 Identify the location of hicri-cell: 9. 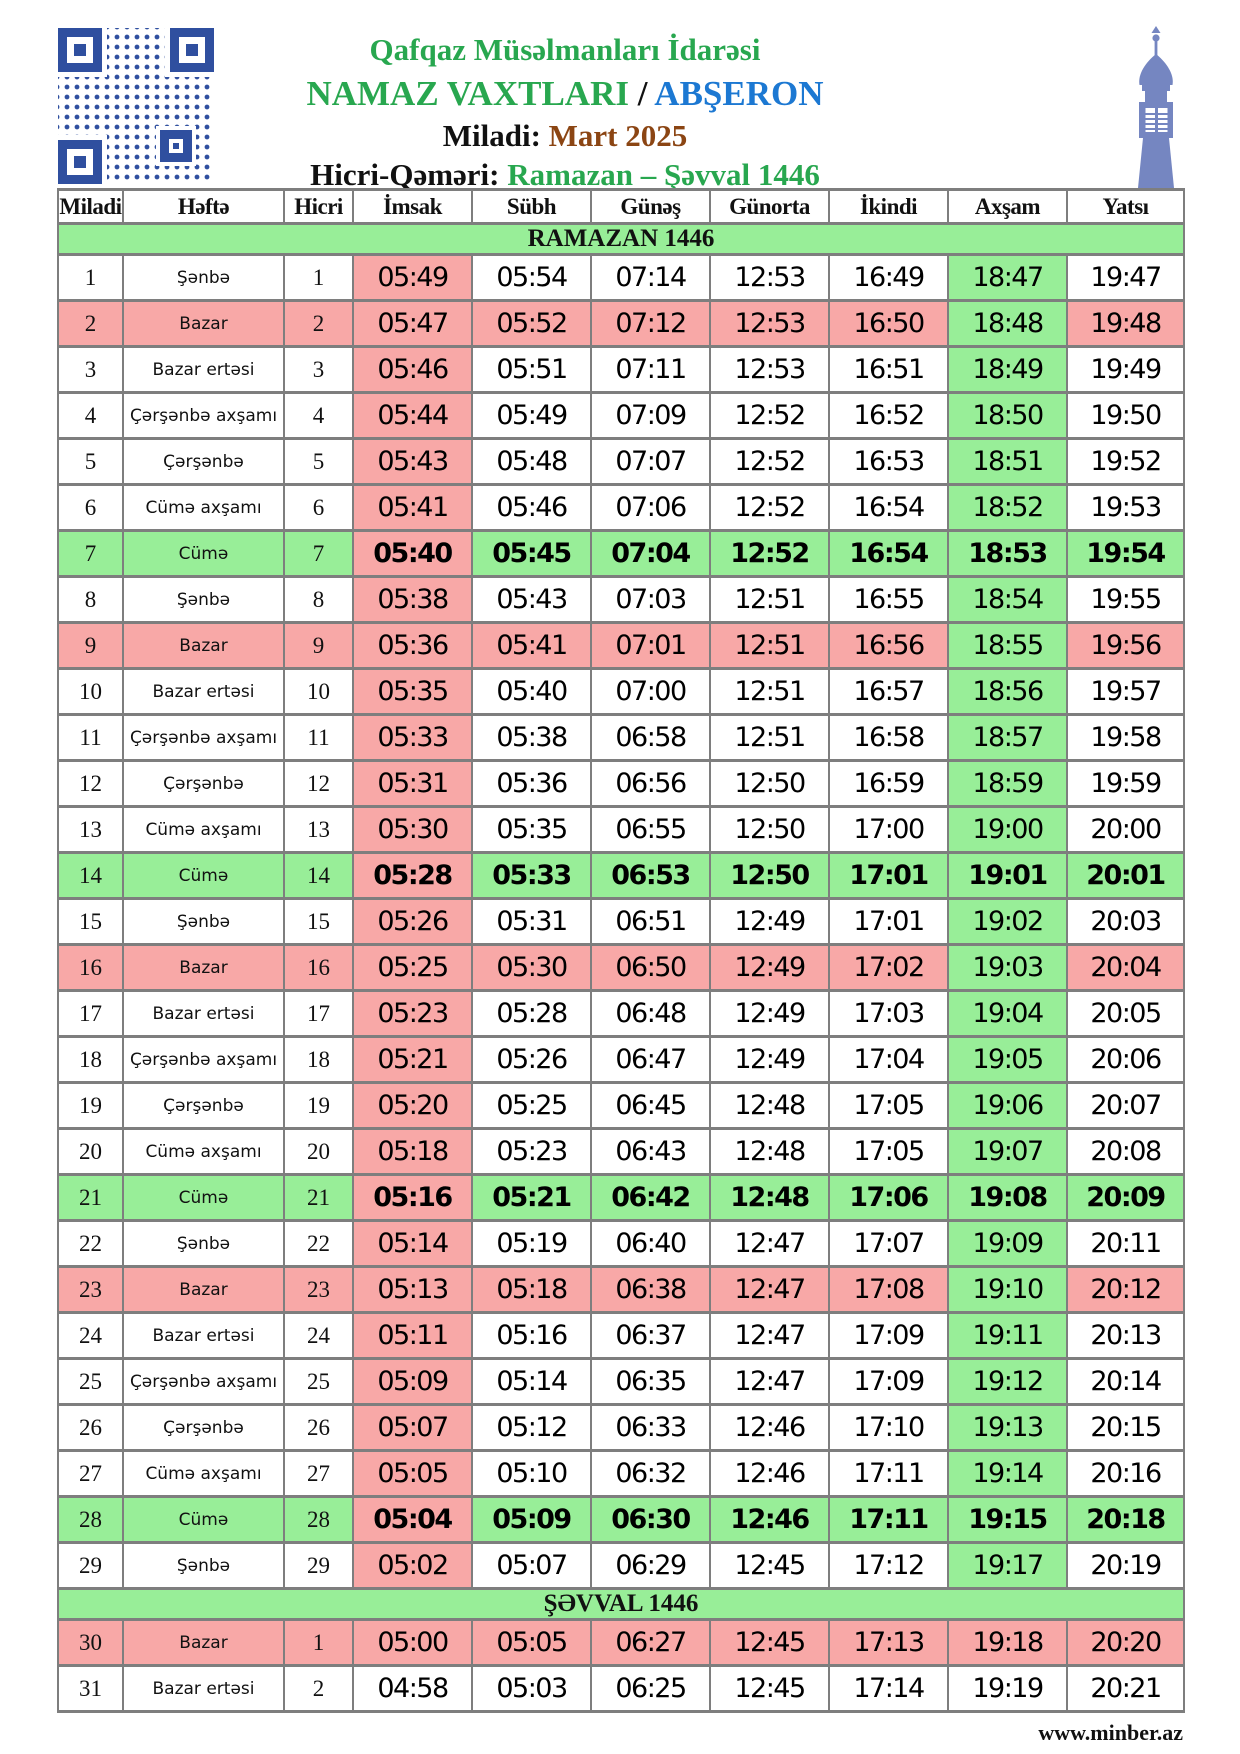
(318, 645).